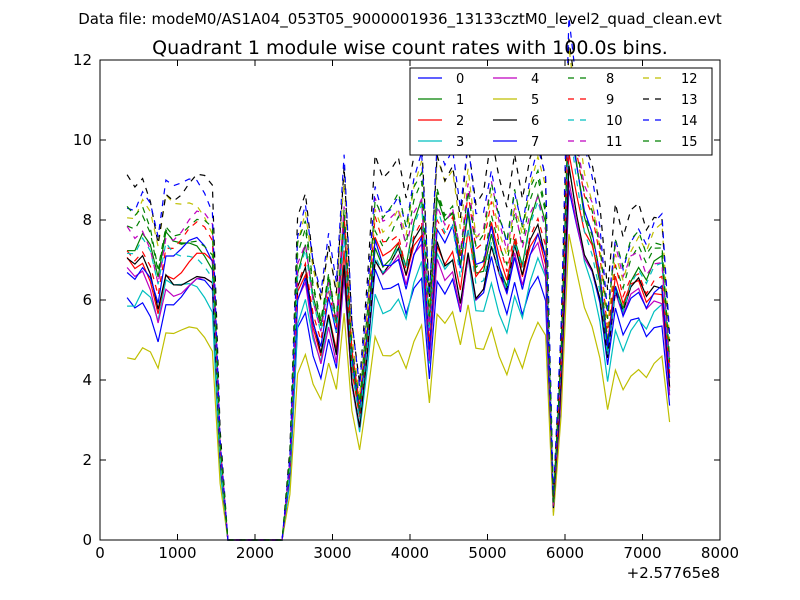  Describe the element at coordinates (689, 79) in the screenshot. I see `legend-label-12: 12` at that location.